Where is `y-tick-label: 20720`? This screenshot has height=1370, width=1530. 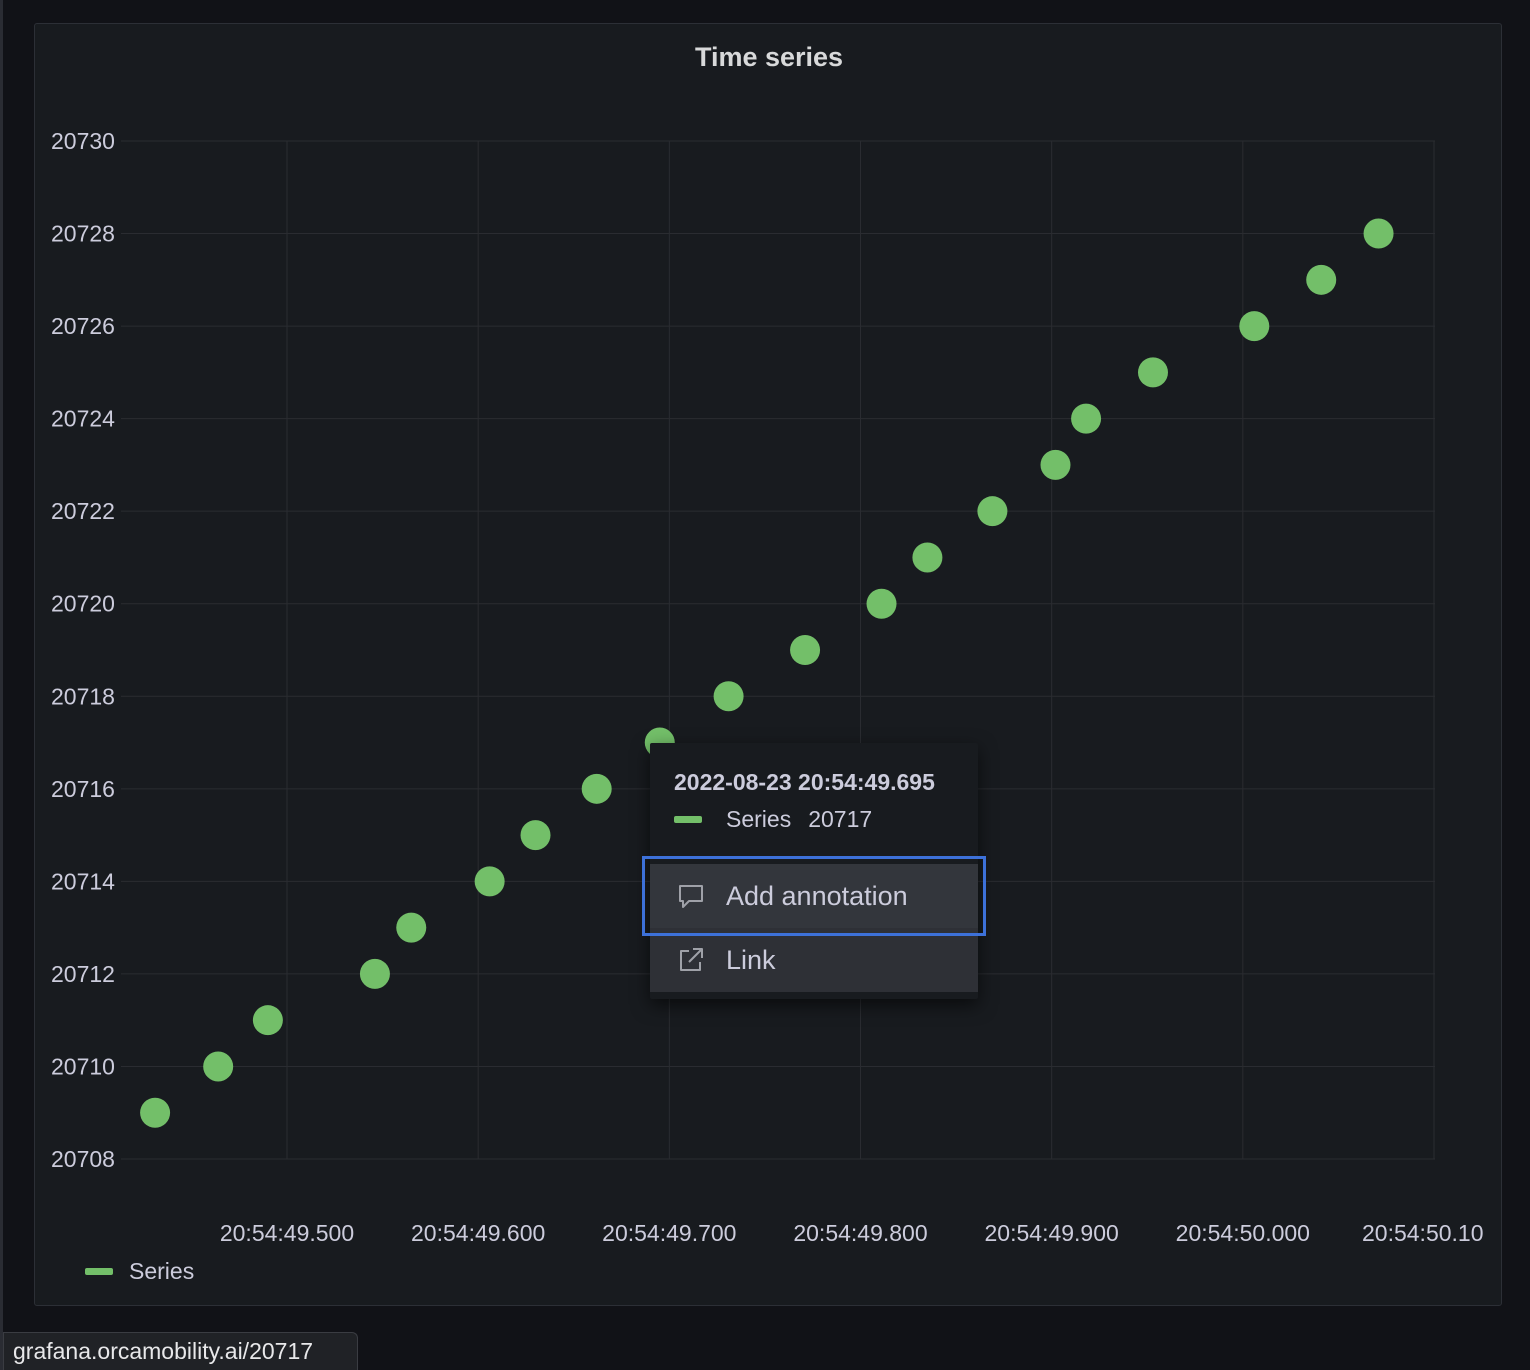
y-tick-label: 20720 is located at coordinates (83, 604).